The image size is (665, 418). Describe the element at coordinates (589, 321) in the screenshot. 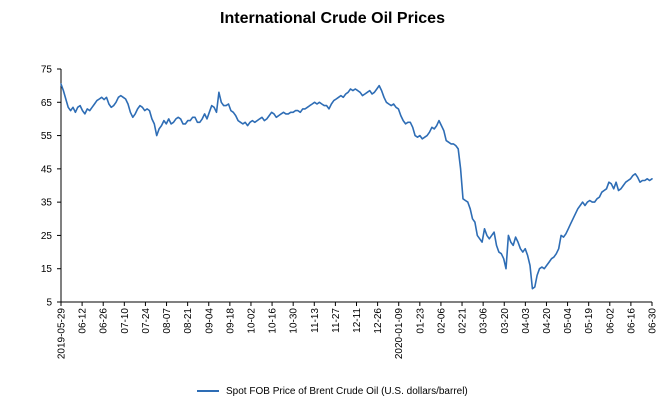

I see `x-tick-label: 05-19` at that location.